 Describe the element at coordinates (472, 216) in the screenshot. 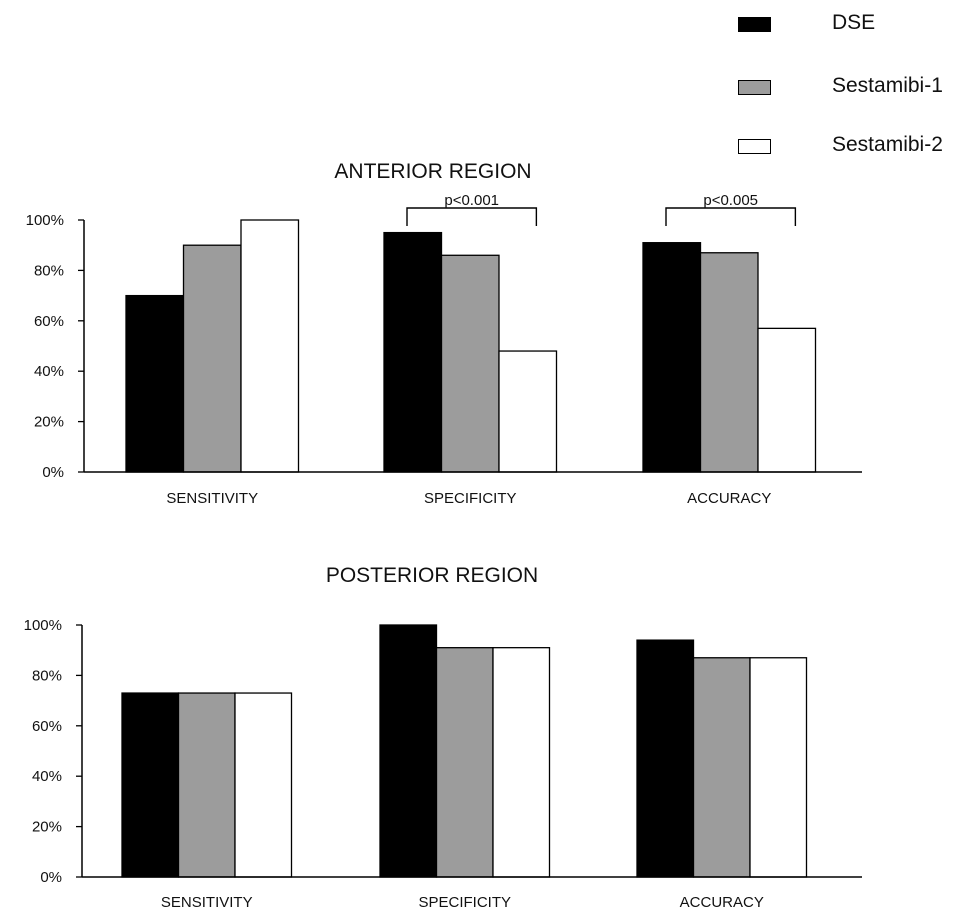

I see `significance-bracket-specificity` at that location.